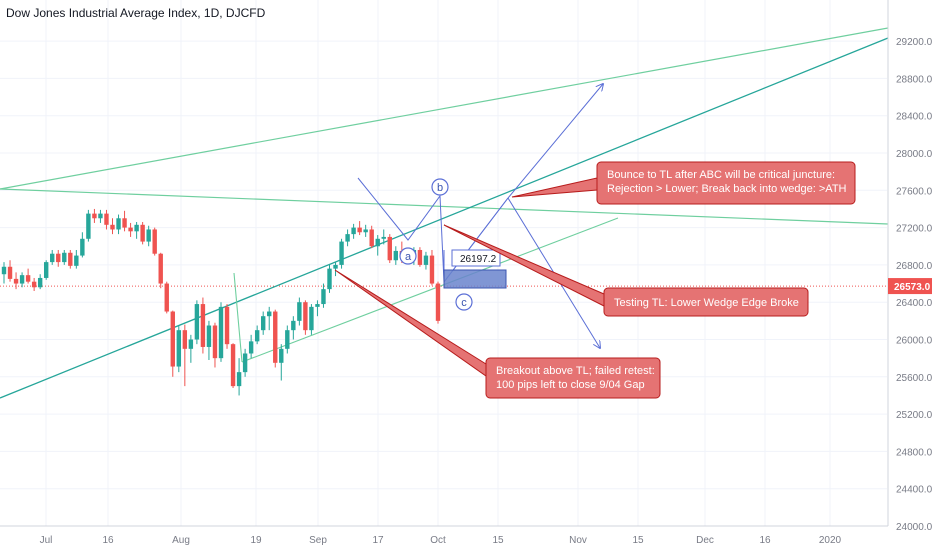  What do you see at coordinates (464, 303) in the screenshot?
I see `wave-c-label: c` at bounding box center [464, 303].